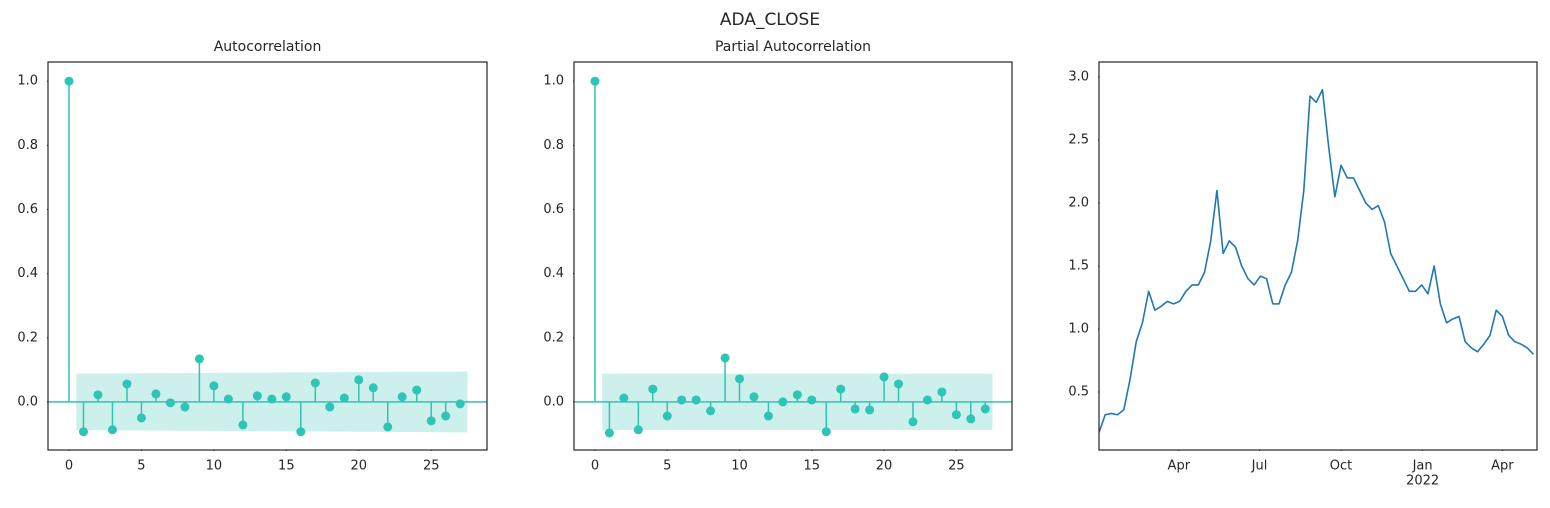 This screenshot has width=1550, height=508. What do you see at coordinates (268, 47) in the screenshot?
I see `panel-title: Autocorrelation` at bounding box center [268, 47].